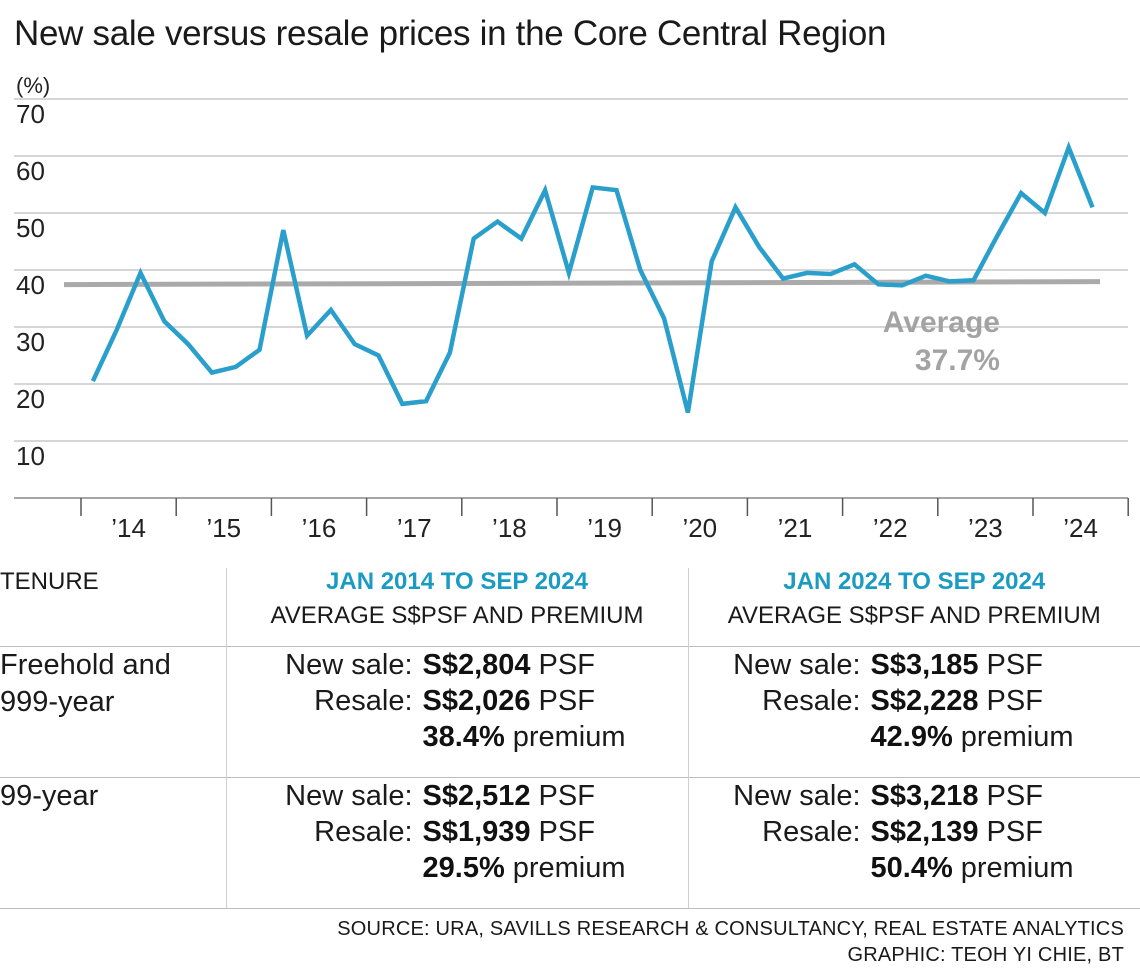 This screenshot has width=1140, height=980. Describe the element at coordinates (30, 114) in the screenshot. I see `y-tick-label: 70` at that location.